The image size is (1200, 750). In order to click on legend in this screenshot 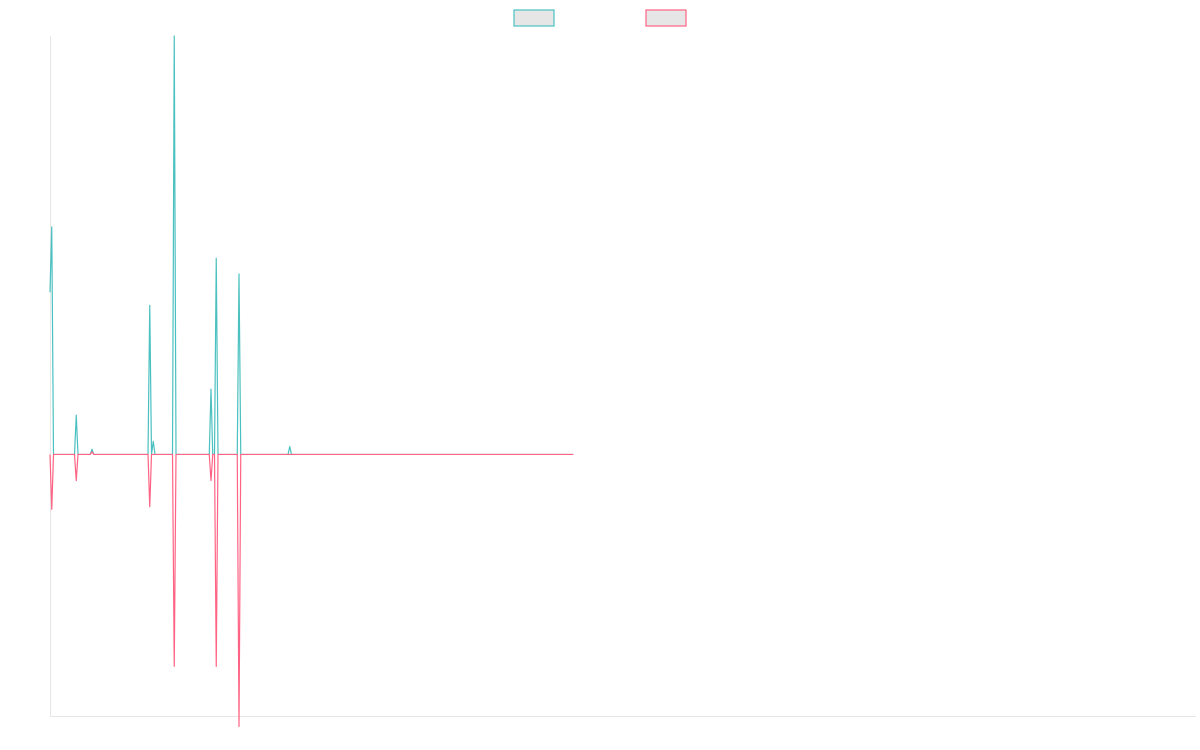, I will do `click(600, 18)`.